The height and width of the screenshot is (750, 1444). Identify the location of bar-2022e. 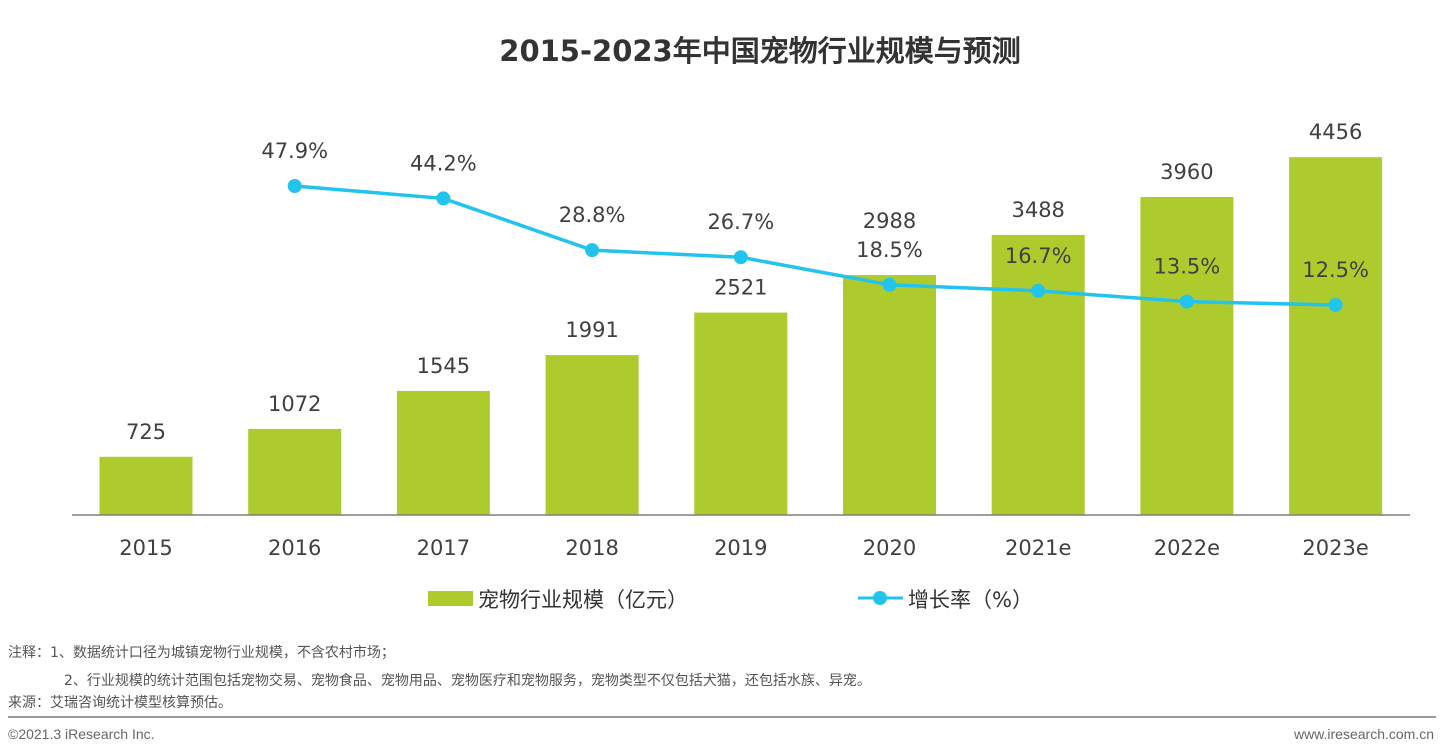
(1187, 356).